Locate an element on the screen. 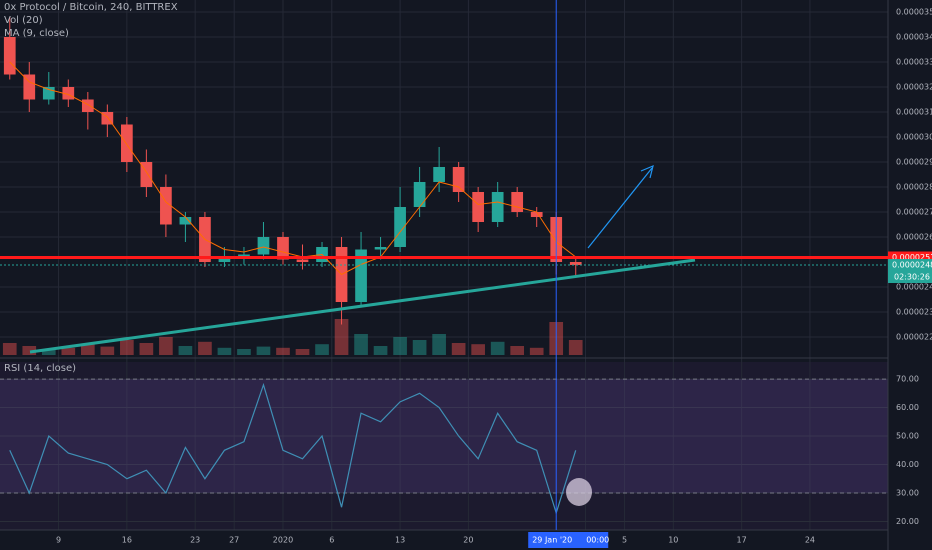 Image resolution: width=932 pixels, height=550 pixels. chart-title: 0x Protocol / Bitcoin, 240, BITTREX is located at coordinates (91, 7).